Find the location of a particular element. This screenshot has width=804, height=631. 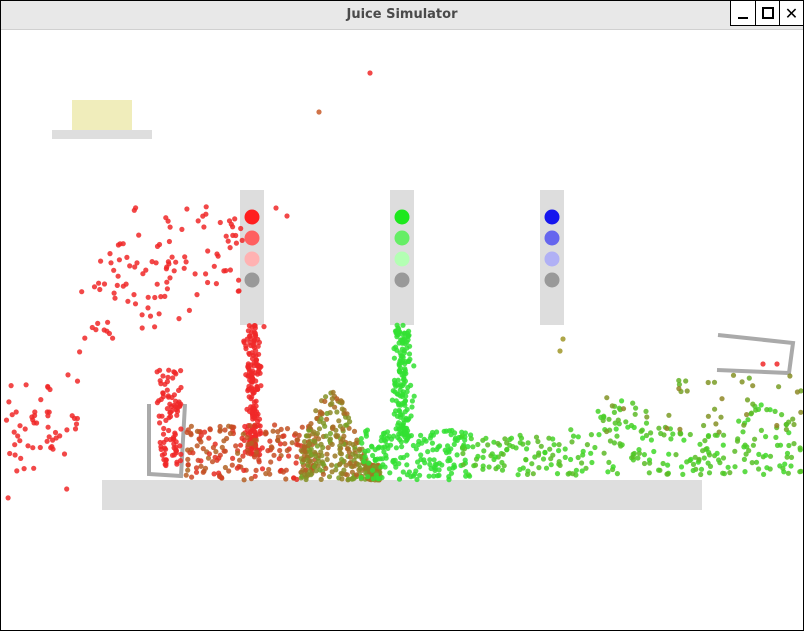

right-tray is located at coordinates (756, 354).